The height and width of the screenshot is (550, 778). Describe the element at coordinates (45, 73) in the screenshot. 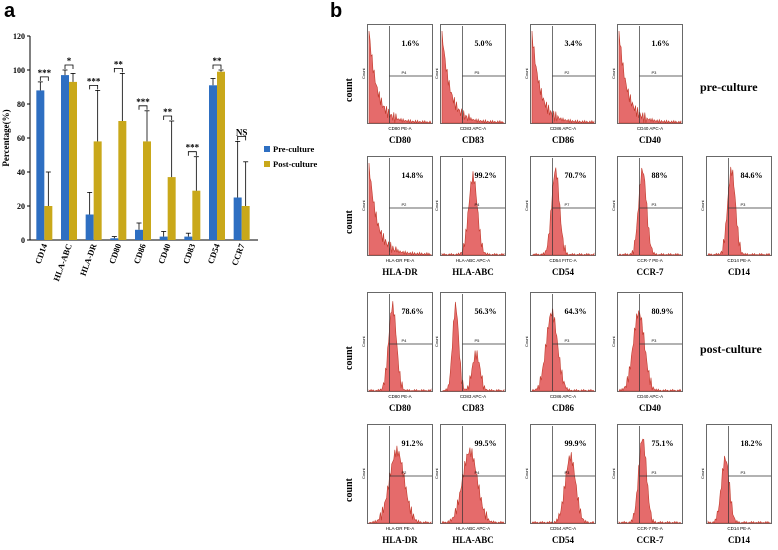

I see `significance-label: ***` at that location.